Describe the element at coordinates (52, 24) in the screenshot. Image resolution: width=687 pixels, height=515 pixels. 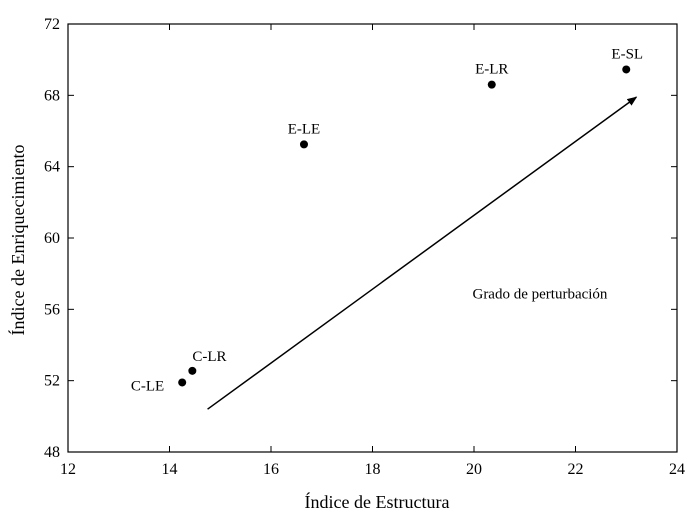
I see `y-tick-label: 72` at that location.